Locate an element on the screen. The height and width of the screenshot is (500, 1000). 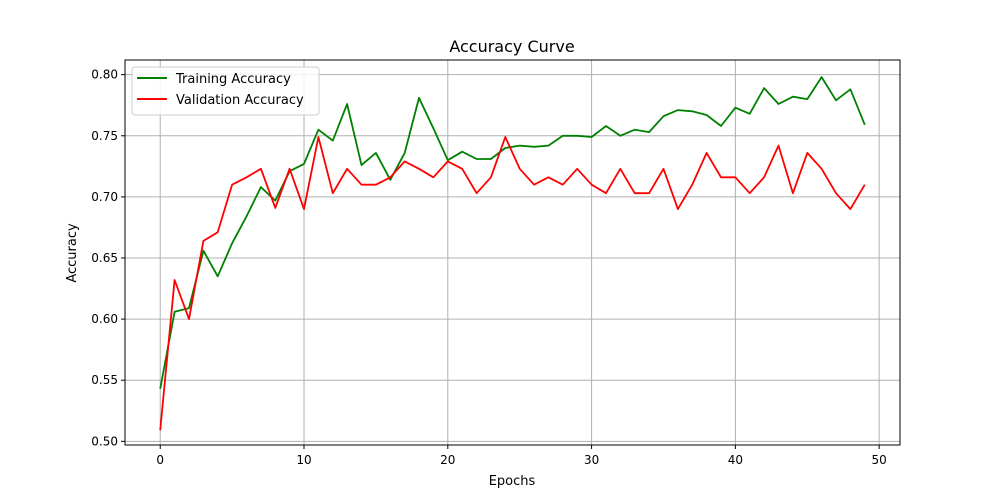
legend-label-validation: Validation Accuracy is located at coordinates (240, 100).